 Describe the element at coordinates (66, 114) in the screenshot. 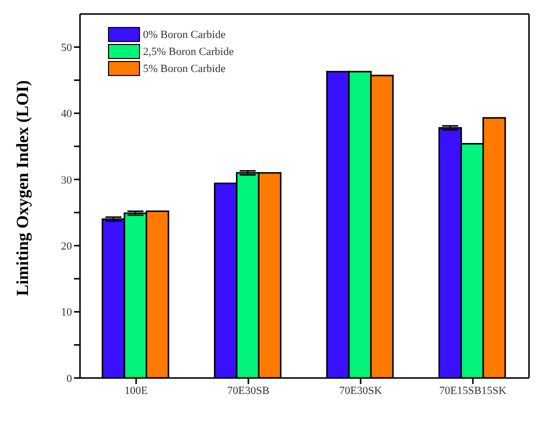

I see `y-tick-label: 40` at that location.